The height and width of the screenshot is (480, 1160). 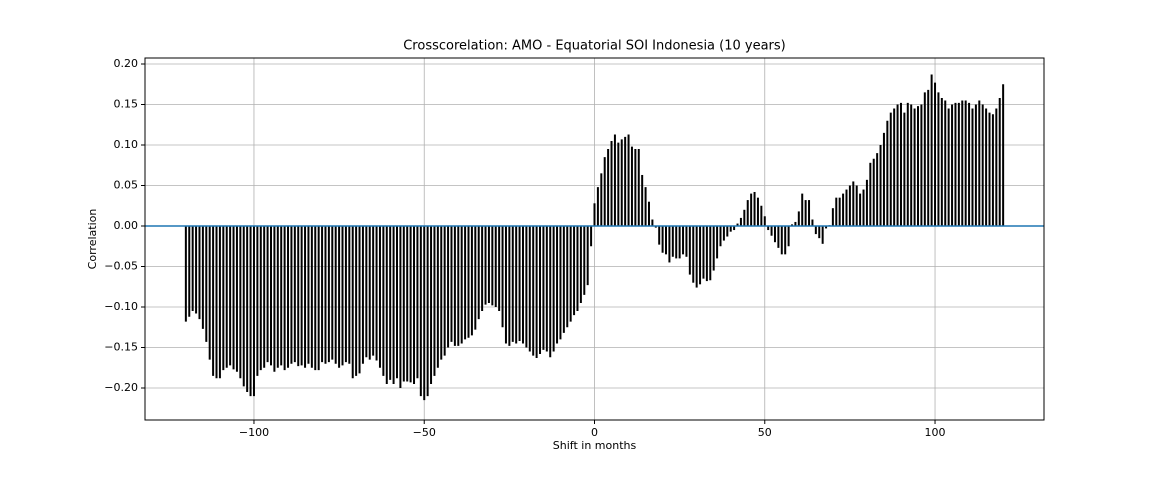 What do you see at coordinates (765, 432) in the screenshot?
I see `x-tick-label: 50` at bounding box center [765, 432].